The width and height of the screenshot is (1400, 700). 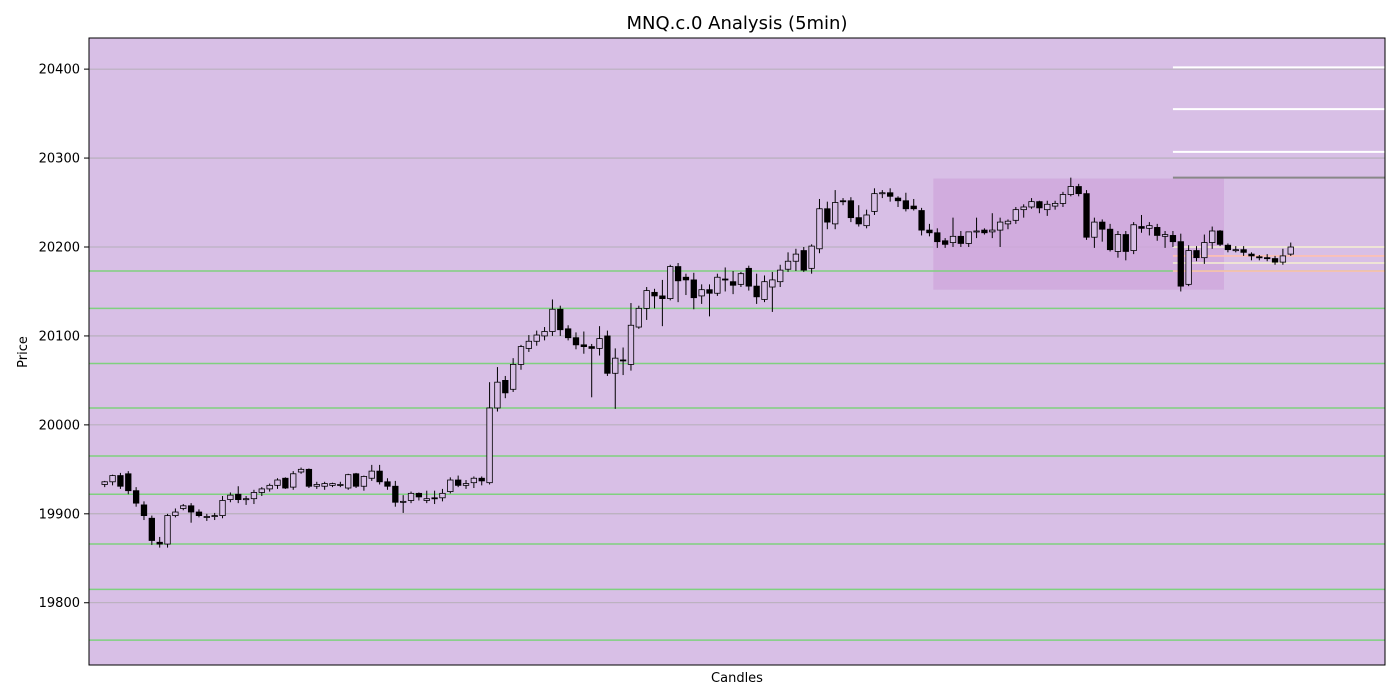 I want to click on y-tick-label: 20100, so click(x=59, y=336).